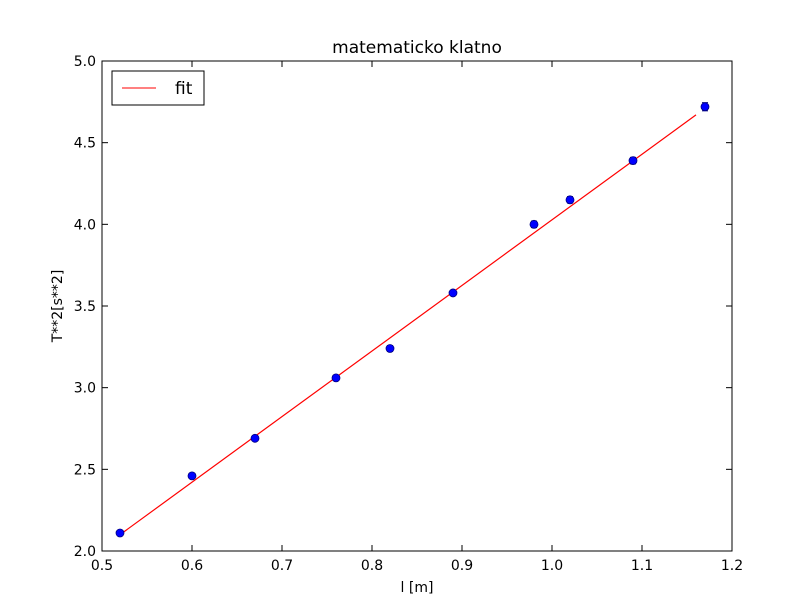  I want to click on y-tick-label: 3.5, so click(85, 307).